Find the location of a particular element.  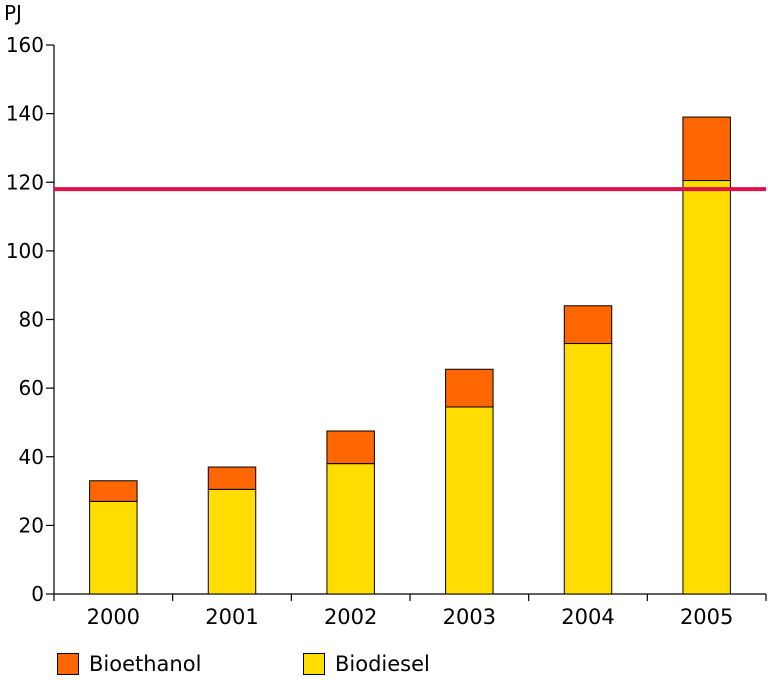

legend-item-biodiesel: Biodiesel is located at coordinates (366, 664).